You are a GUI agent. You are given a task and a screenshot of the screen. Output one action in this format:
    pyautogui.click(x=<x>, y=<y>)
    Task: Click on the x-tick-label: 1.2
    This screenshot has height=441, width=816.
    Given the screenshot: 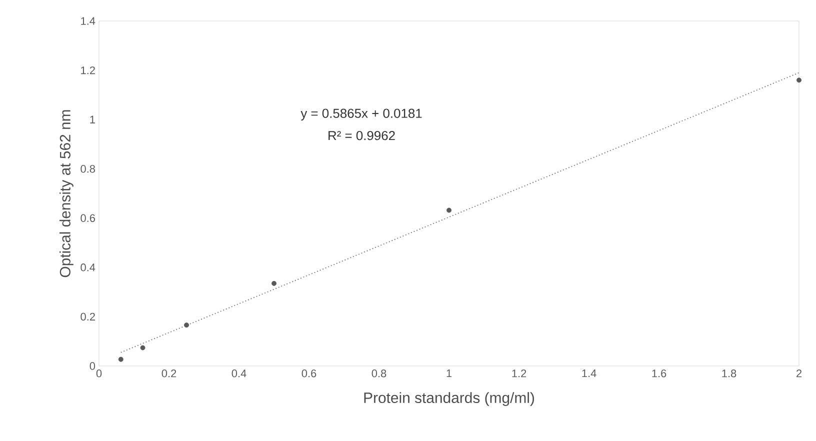 What is the action you would take?
    pyautogui.click(x=519, y=374)
    